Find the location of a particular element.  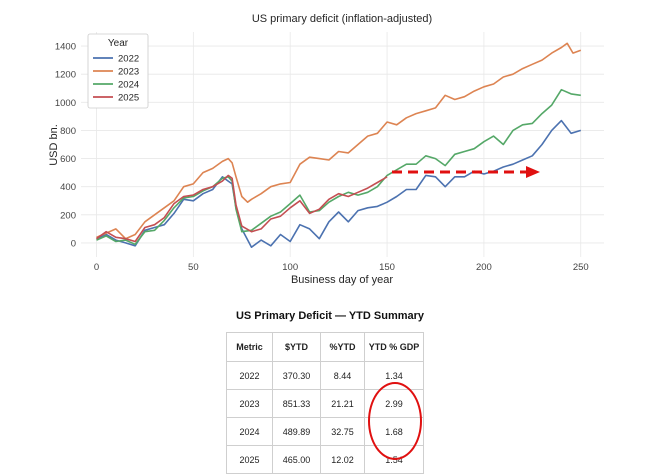

legend: Year 2022 2023 2024 2025 is located at coordinates (118, 71).